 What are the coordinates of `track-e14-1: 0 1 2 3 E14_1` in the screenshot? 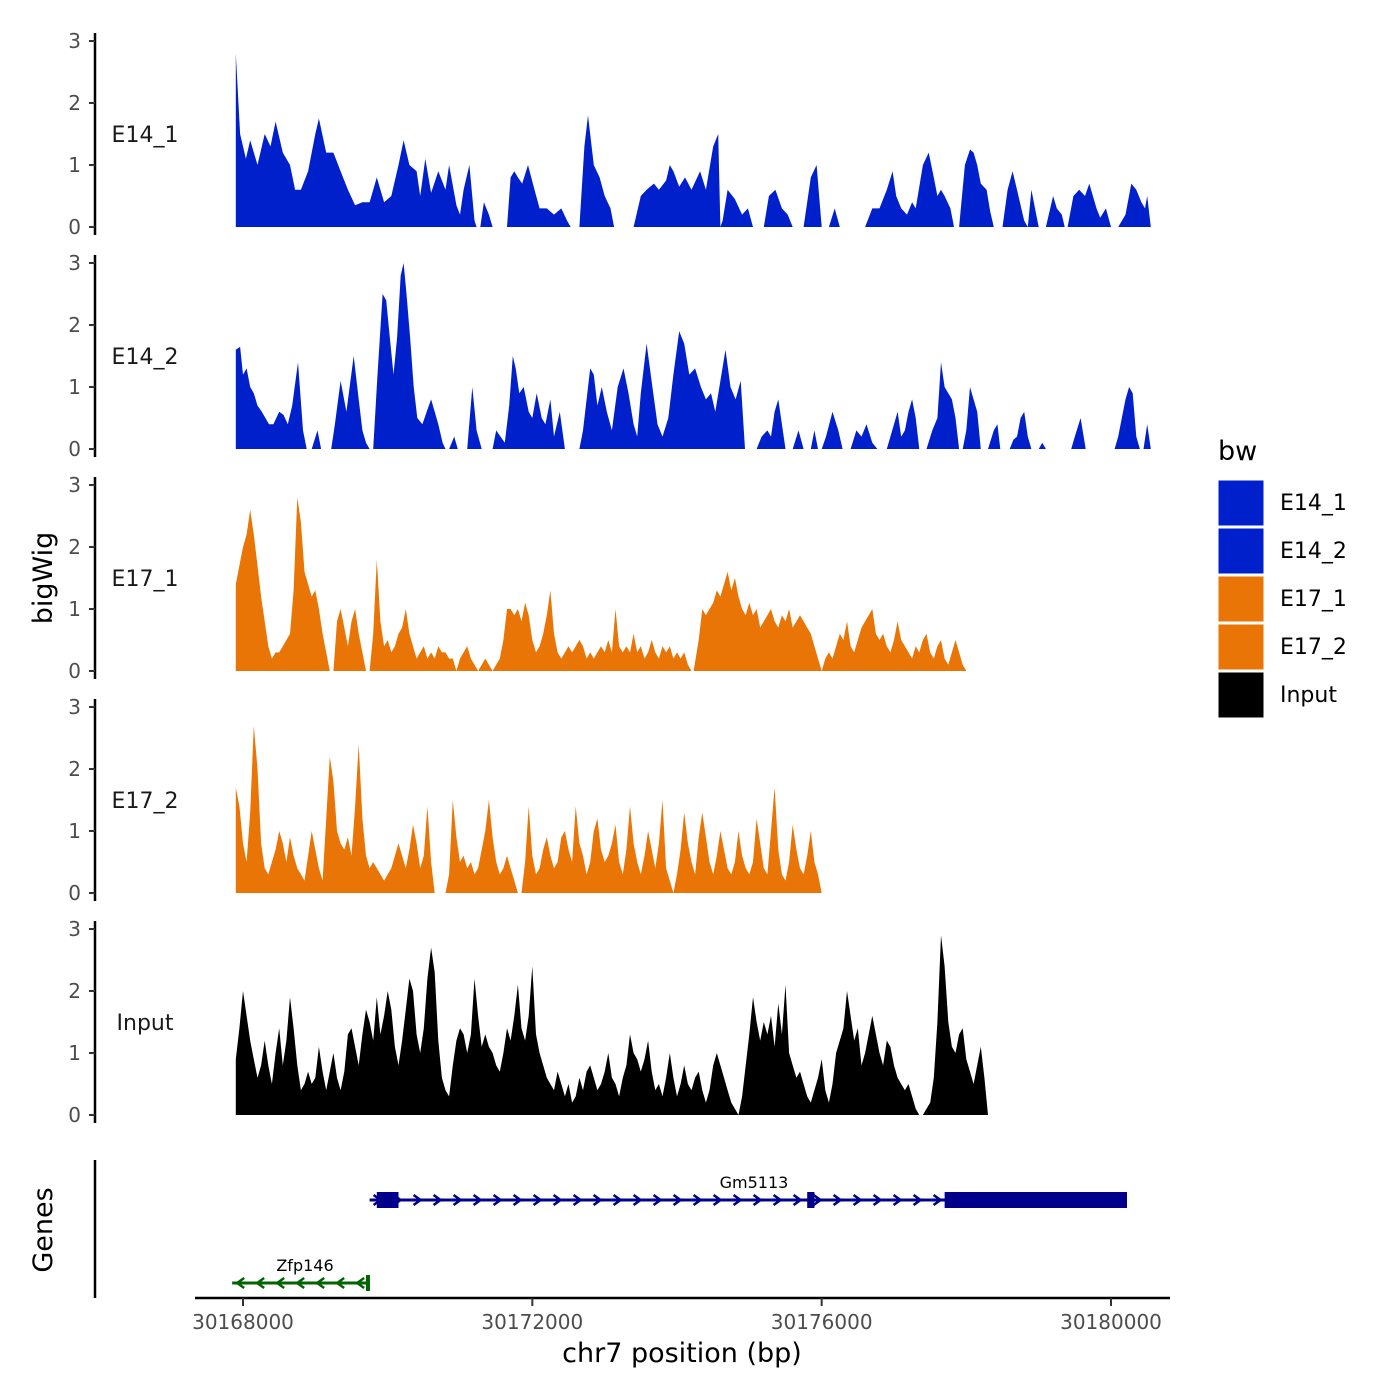 It's located at (609, 134).